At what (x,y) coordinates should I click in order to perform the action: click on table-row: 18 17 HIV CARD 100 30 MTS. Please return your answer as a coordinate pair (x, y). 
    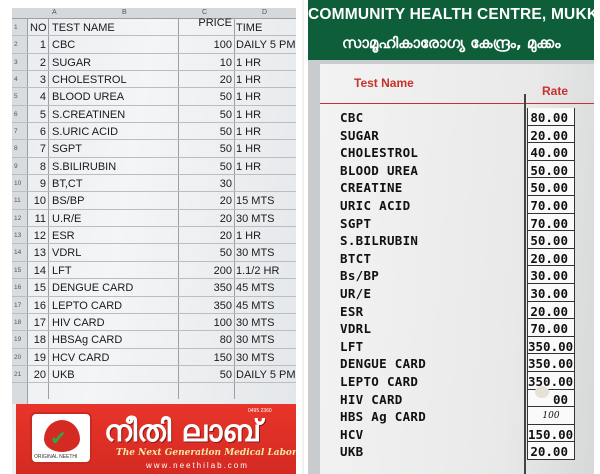
    Looking at the image, I should click on (154, 323).